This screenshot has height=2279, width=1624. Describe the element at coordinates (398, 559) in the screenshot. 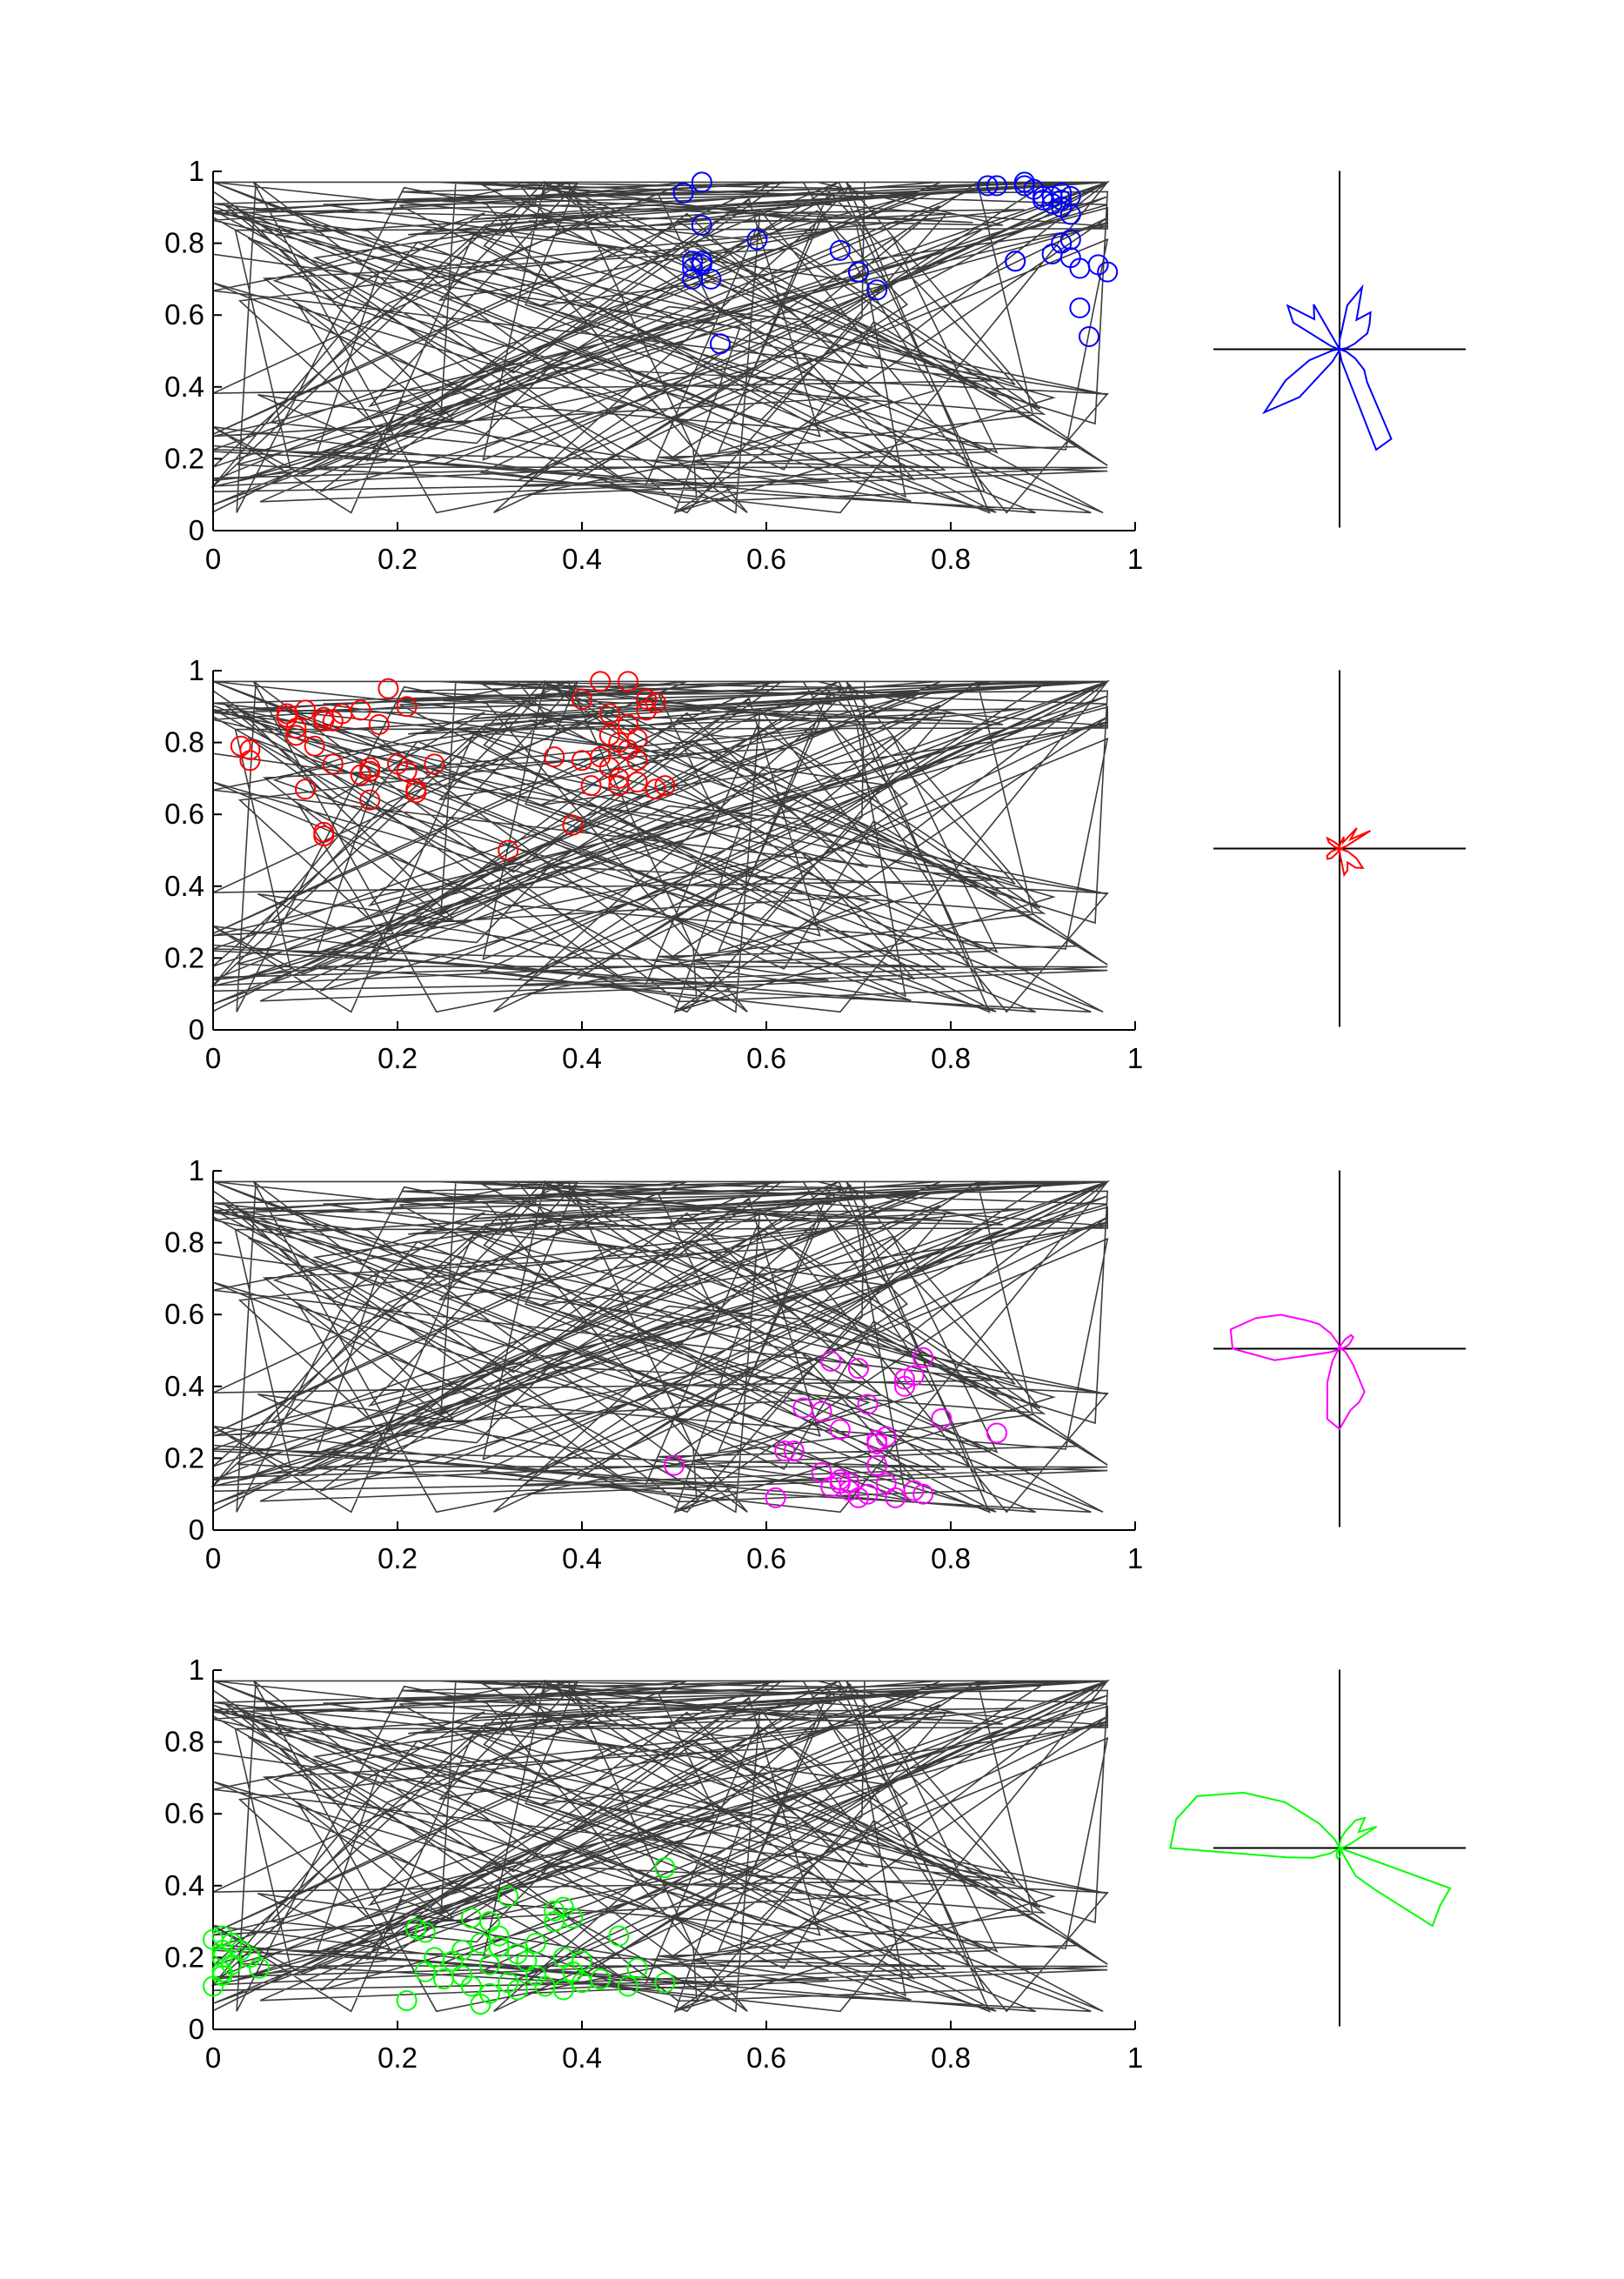

I see `x-tick-label: 0.2` at that location.